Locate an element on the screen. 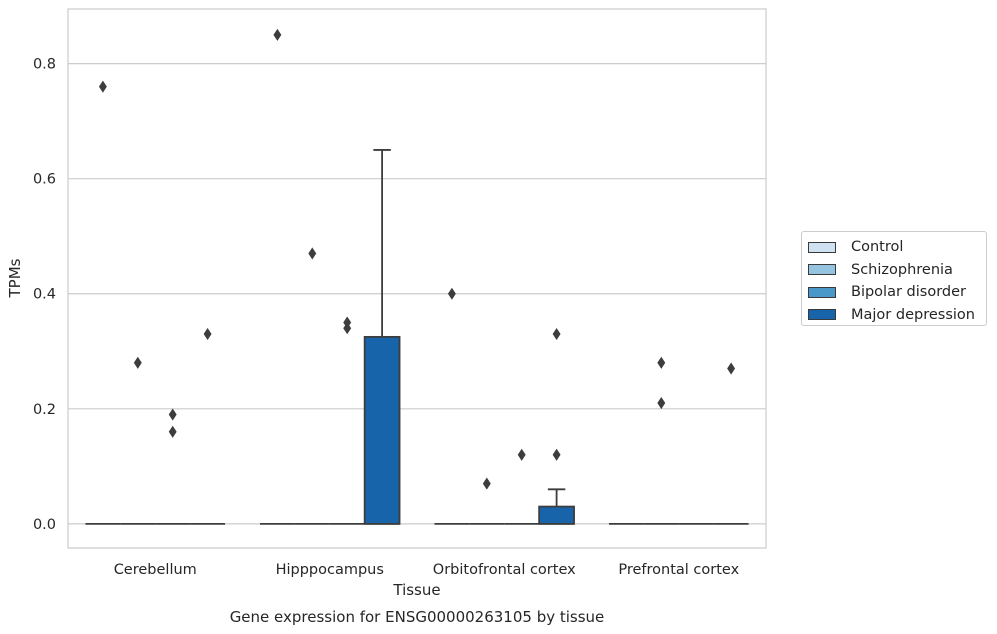  y-tick-label: 0.6 is located at coordinates (44, 180).